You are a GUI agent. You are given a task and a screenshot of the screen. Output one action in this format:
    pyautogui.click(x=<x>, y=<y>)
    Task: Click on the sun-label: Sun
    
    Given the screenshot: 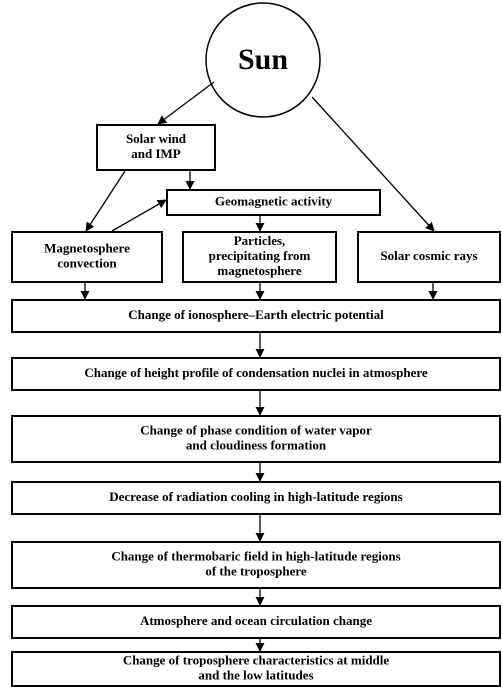 What is the action you would take?
    pyautogui.click(x=263, y=59)
    